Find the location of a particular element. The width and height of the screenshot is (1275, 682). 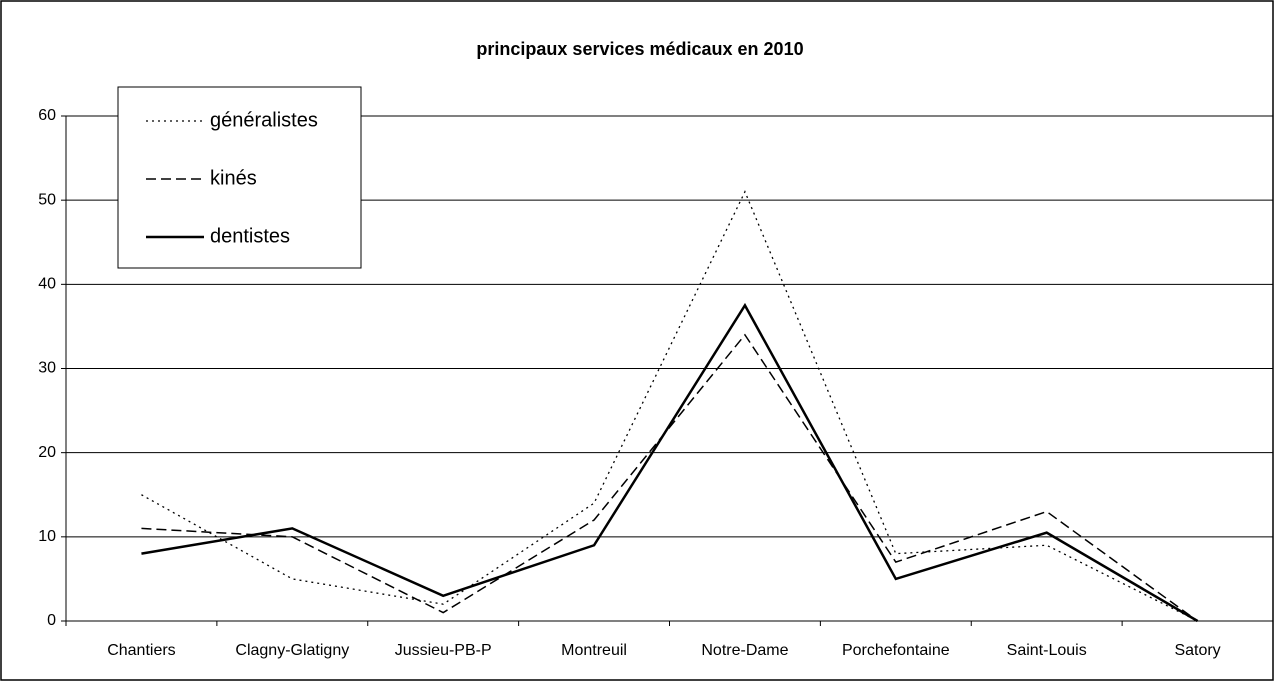

x-tick-label: Notre-Dame is located at coordinates (744, 650).